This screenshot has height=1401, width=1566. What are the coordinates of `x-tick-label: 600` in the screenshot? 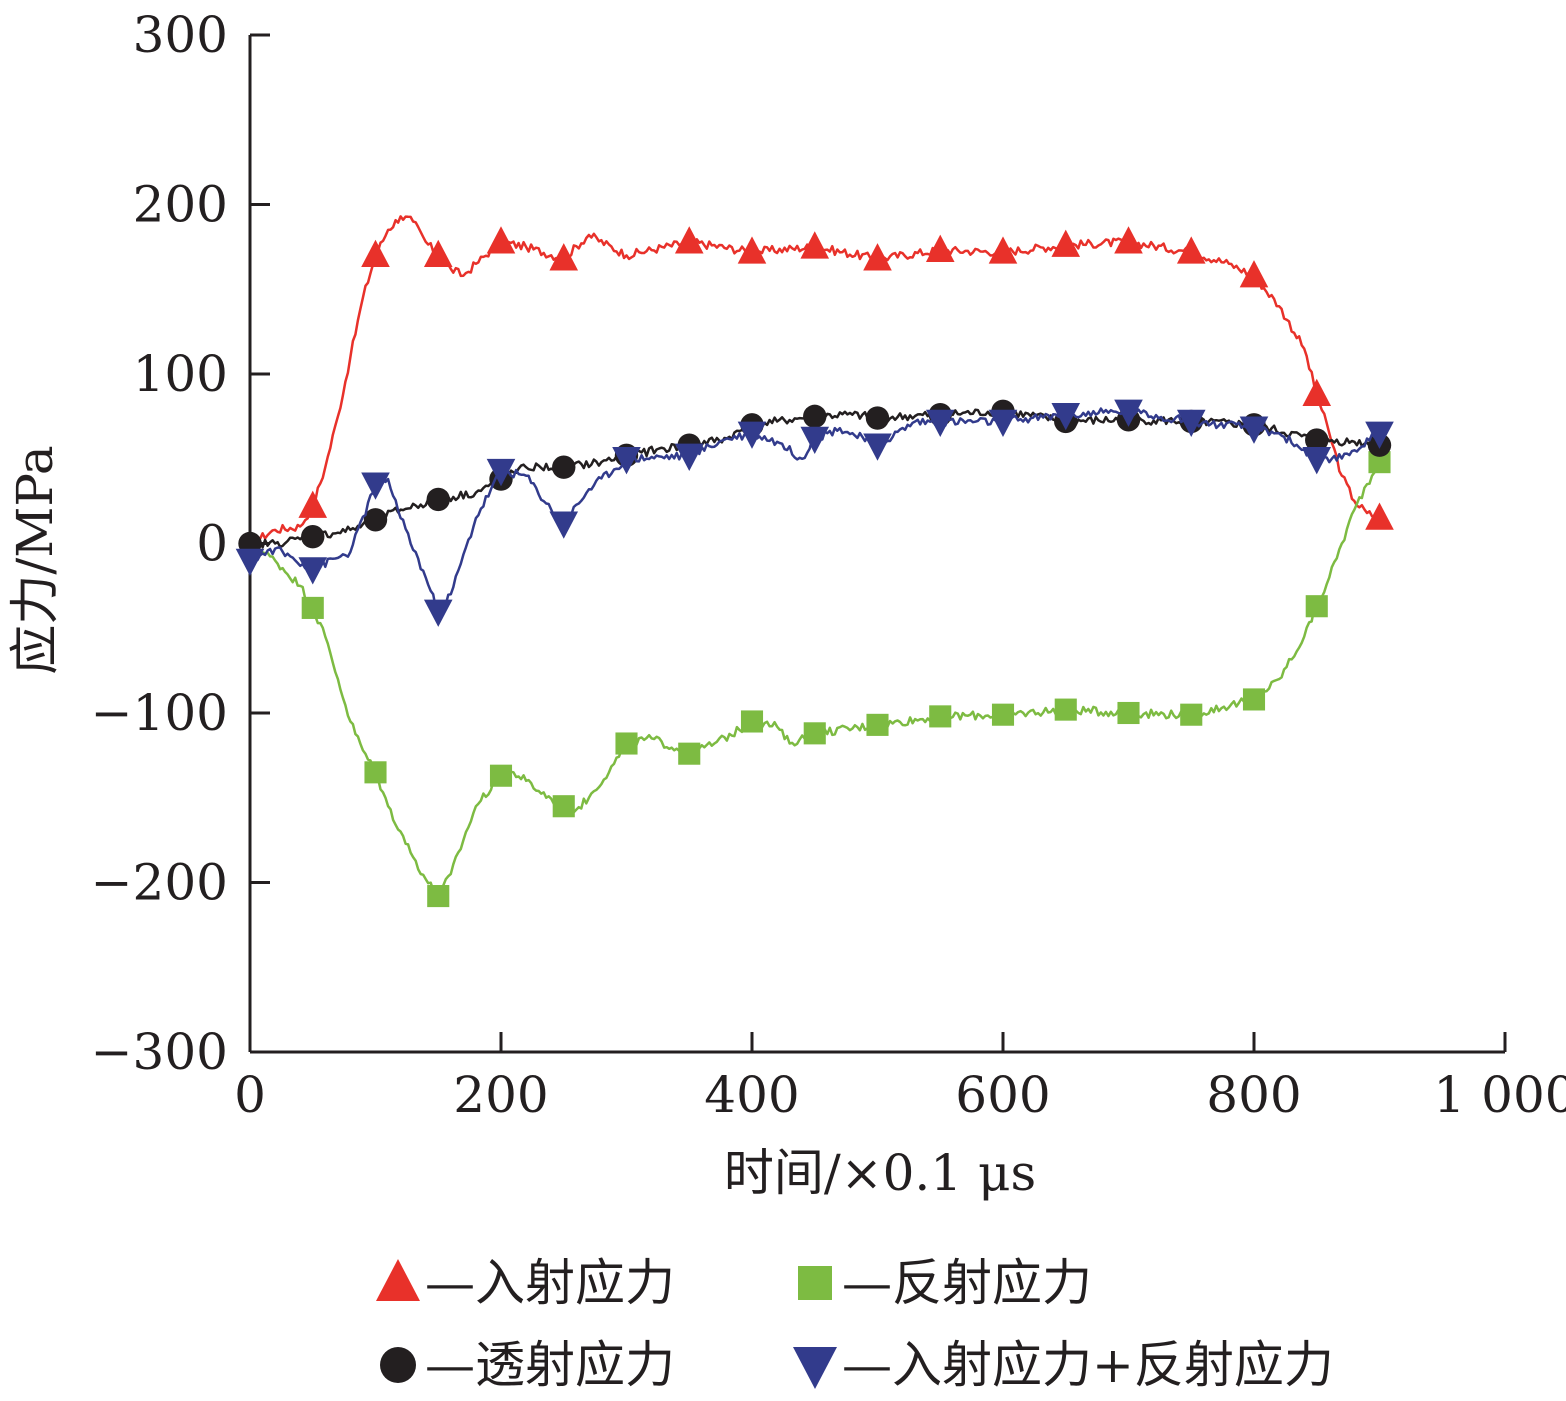 It's located at (1002, 1095).